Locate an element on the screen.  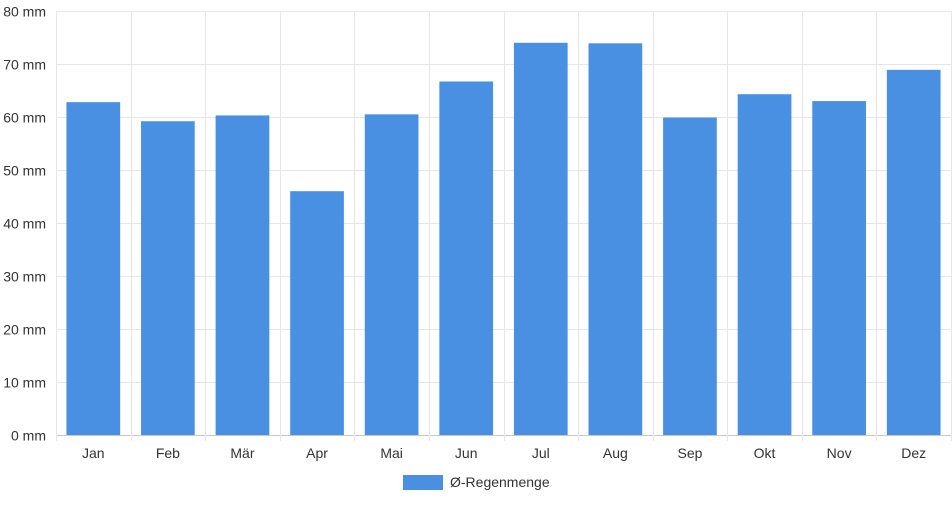
y-tick-label: 60 mm is located at coordinates (24, 118).